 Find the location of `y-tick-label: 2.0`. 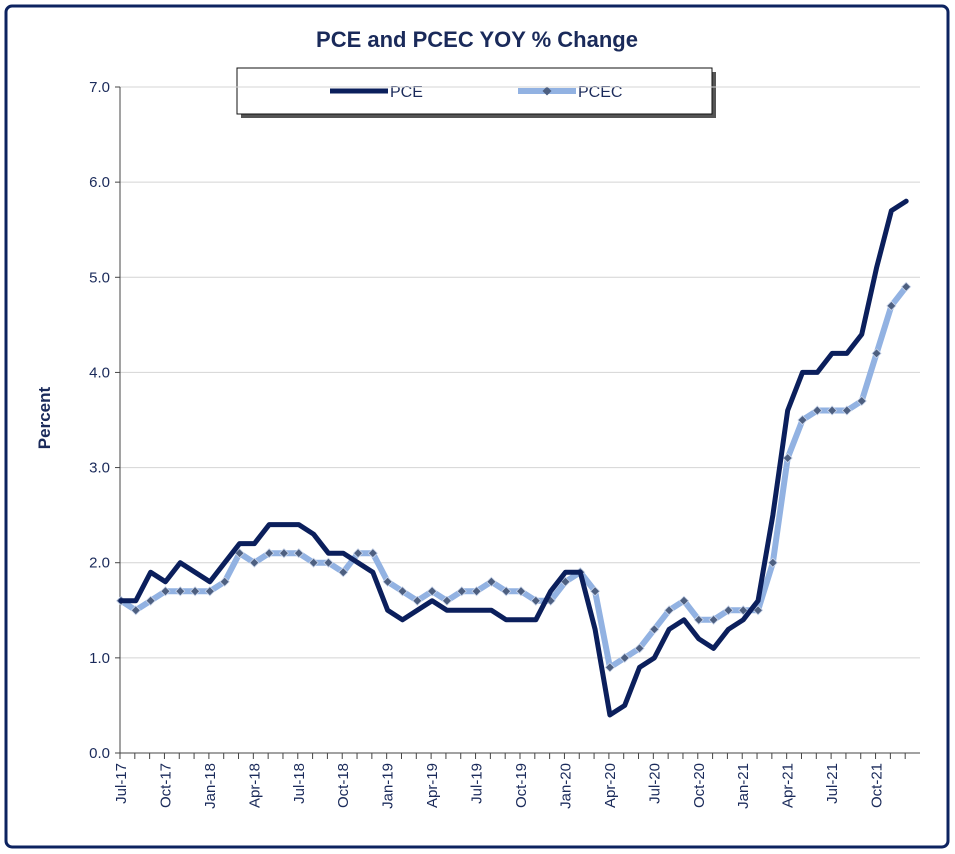

y-tick-label: 2.0 is located at coordinates (99, 563).